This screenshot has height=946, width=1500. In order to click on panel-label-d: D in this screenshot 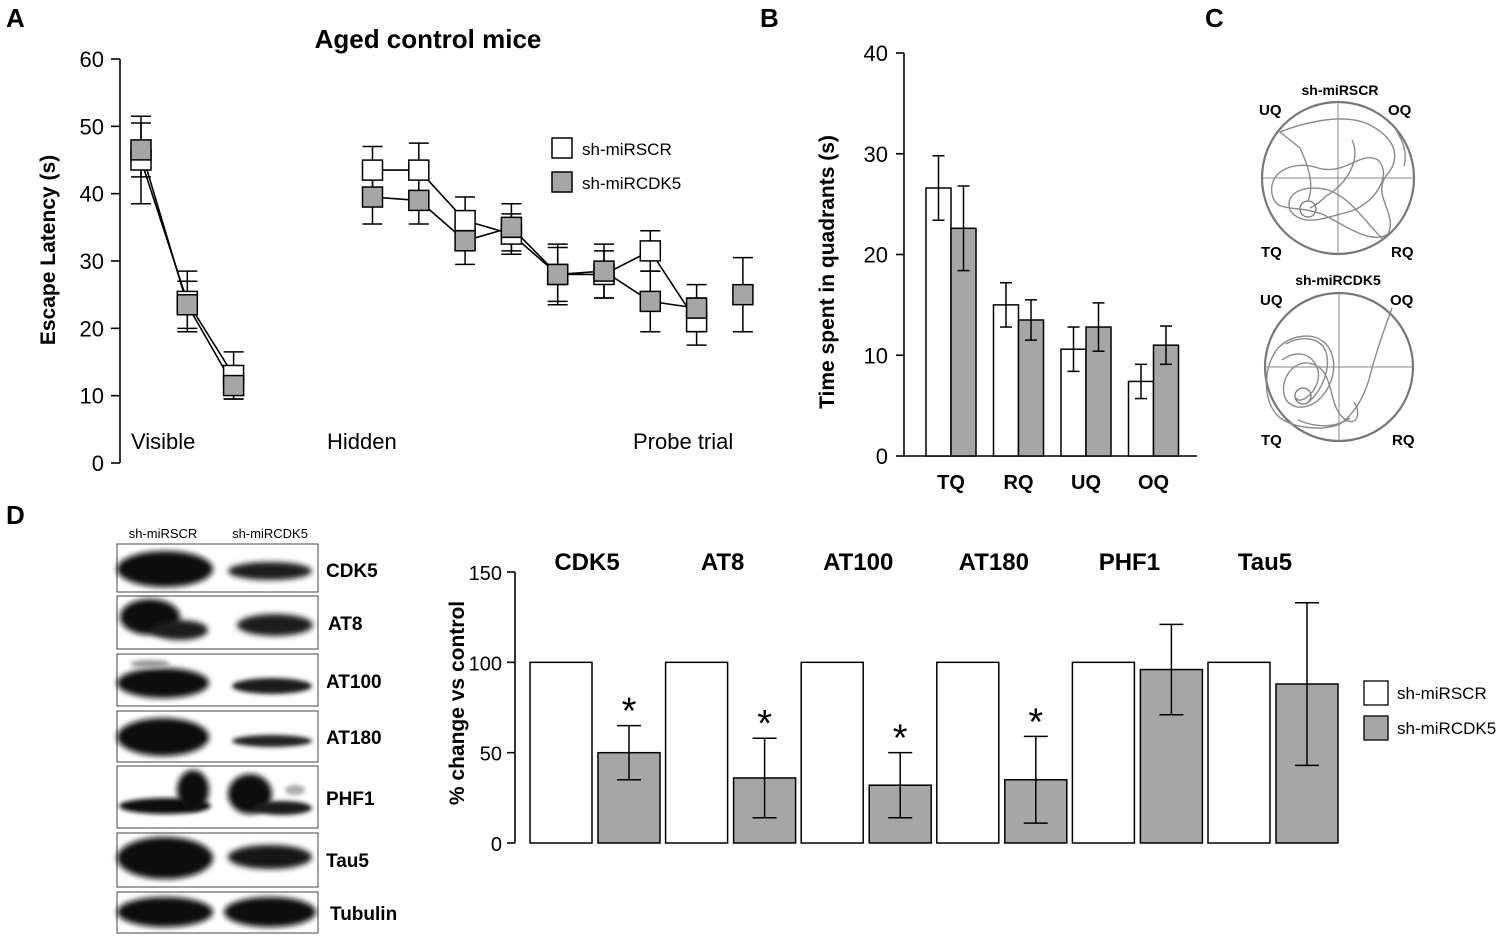, I will do `click(15, 515)`.